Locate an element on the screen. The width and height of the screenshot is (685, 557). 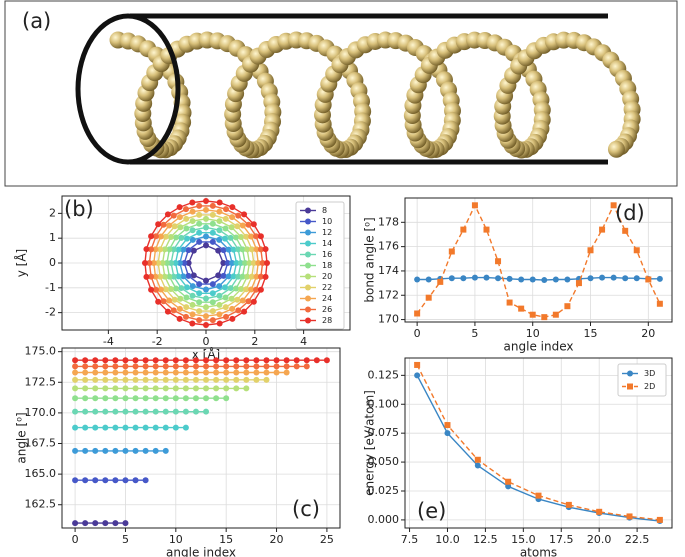
x-tick-label: 10 is located at coordinates (176, 539).